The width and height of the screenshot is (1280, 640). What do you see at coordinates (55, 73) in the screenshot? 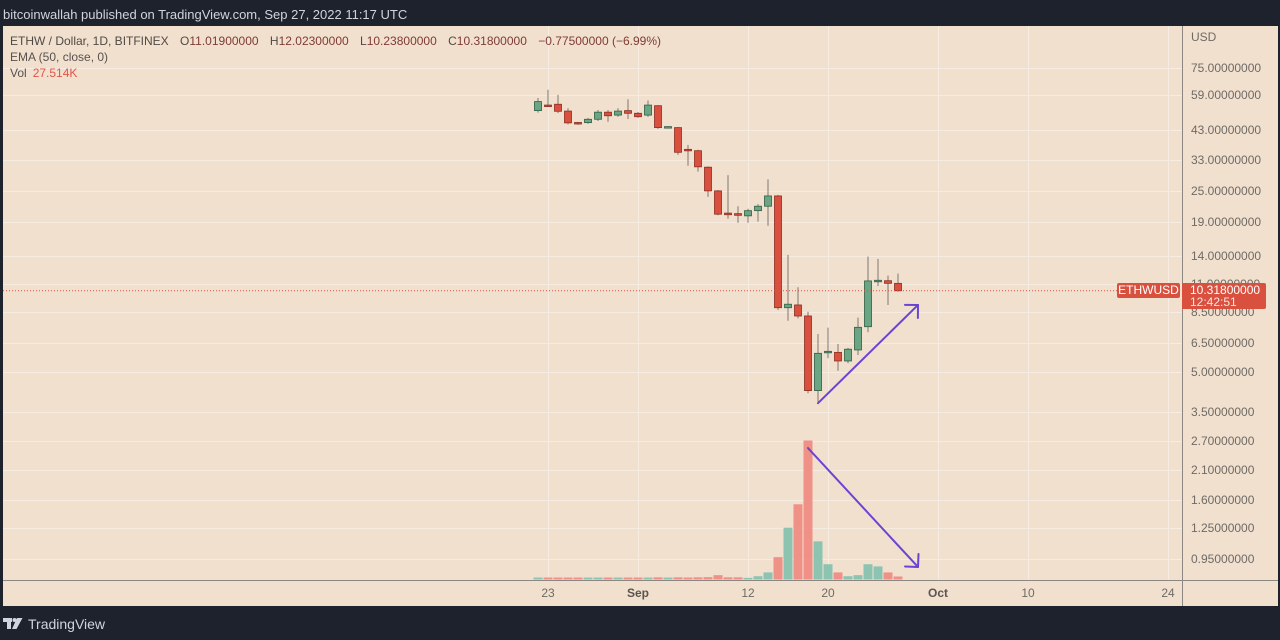
I see `legend-volume-value: 27.514K` at bounding box center [55, 73].